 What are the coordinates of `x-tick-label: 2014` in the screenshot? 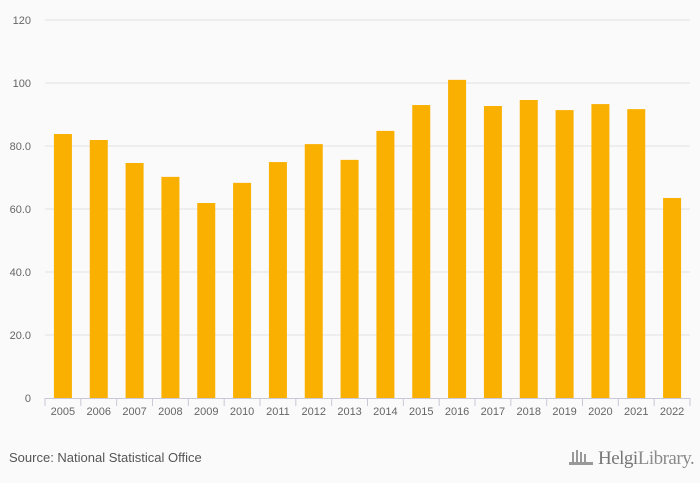 It's located at (385, 412).